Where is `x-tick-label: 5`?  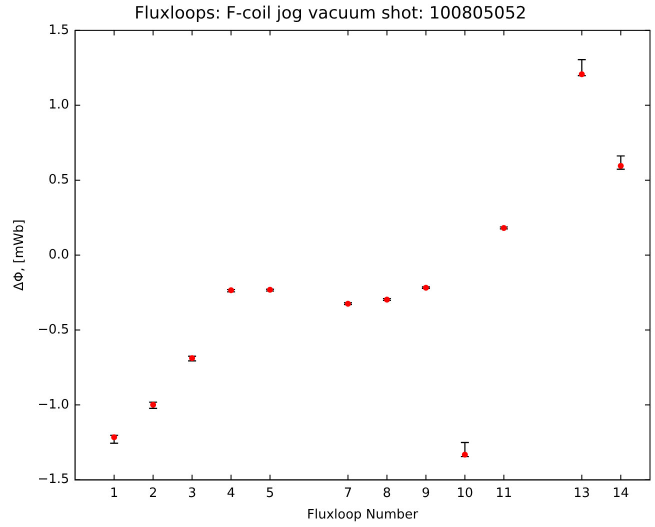 x-tick-label: 5 is located at coordinates (270, 493).